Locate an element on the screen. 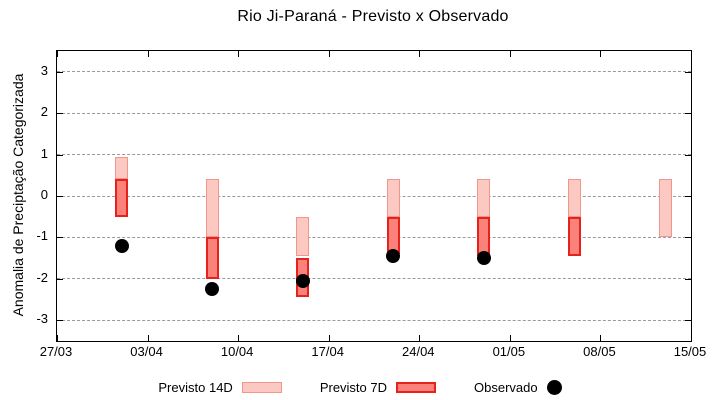 The width and height of the screenshot is (720, 400). y-tick-label: -2 is located at coordinates (42, 277).